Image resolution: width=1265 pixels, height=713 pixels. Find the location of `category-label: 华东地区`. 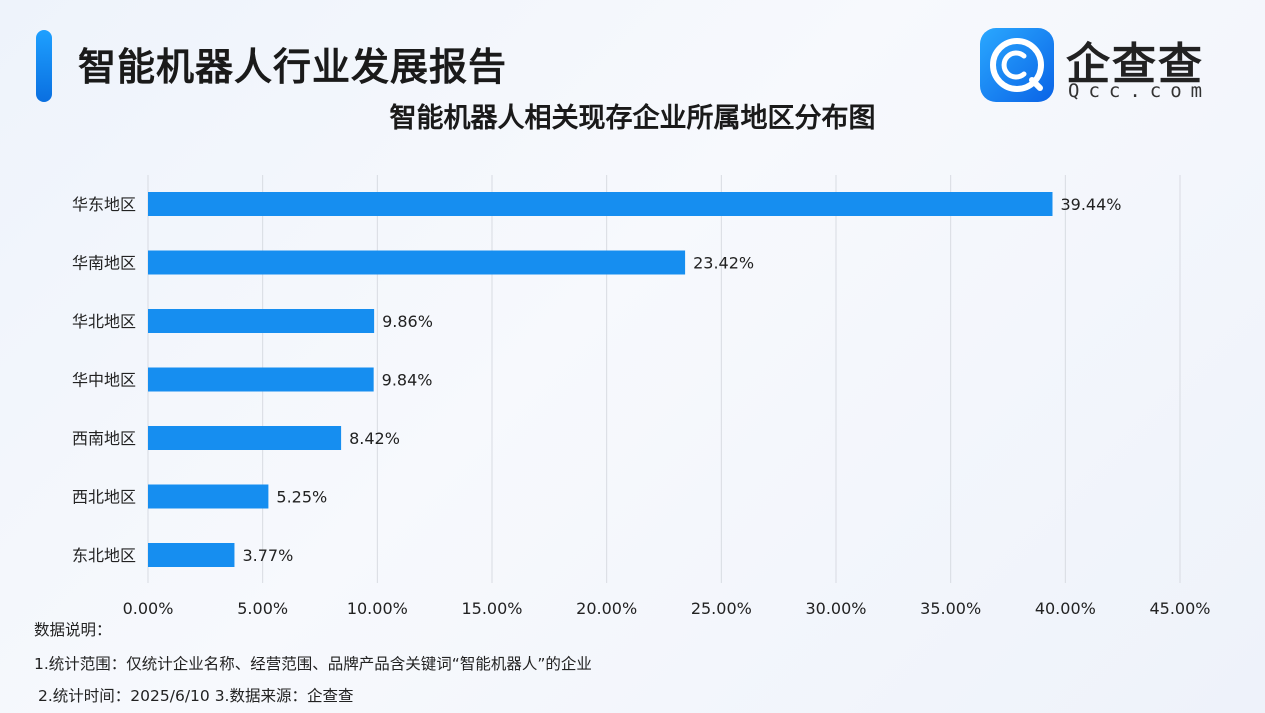

category-label: 华东地区 is located at coordinates (104, 204).